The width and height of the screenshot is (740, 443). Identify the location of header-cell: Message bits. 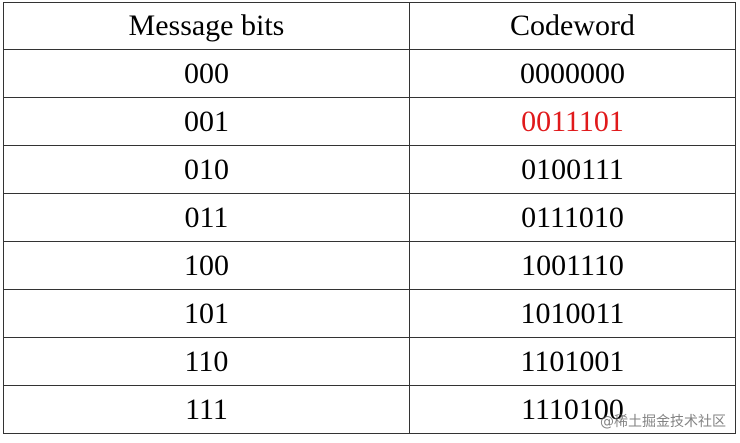
(206, 26).